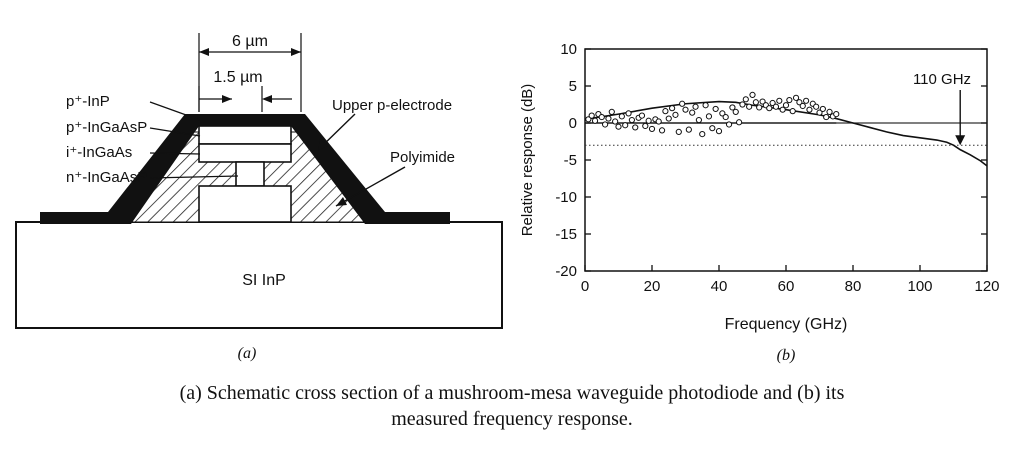 The width and height of the screenshot is (1024, 453). What do you see at coordinates (88, 101) in the screenshot?
I see `label-p-inp: p⁺-InP` at bounding box center [88, 101].